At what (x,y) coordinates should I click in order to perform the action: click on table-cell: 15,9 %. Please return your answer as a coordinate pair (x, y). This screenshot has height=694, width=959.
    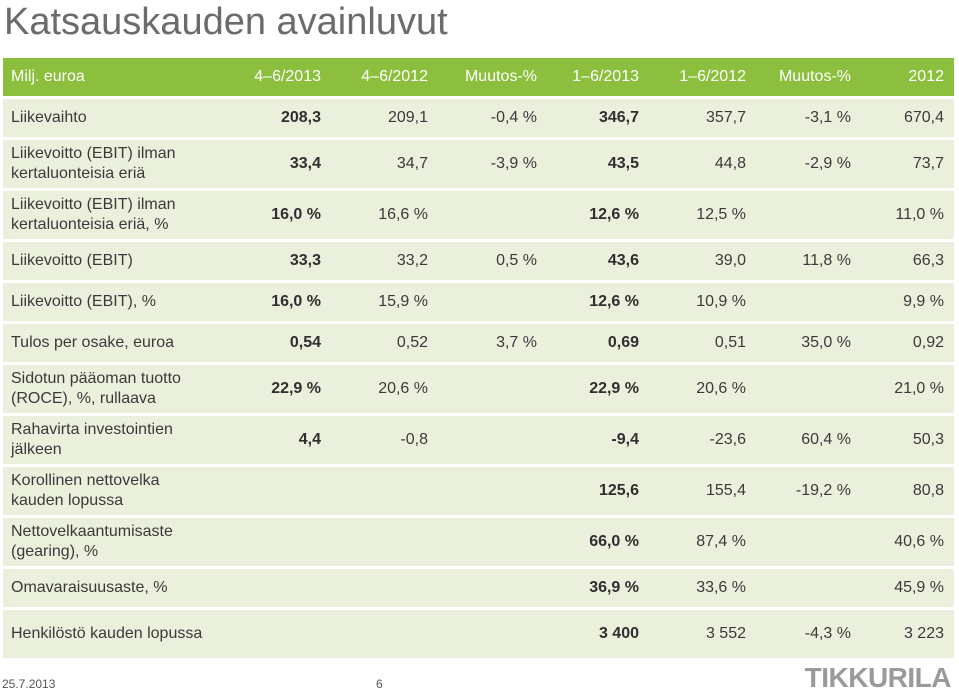
    Looking at the image, I should click on (384, 302).